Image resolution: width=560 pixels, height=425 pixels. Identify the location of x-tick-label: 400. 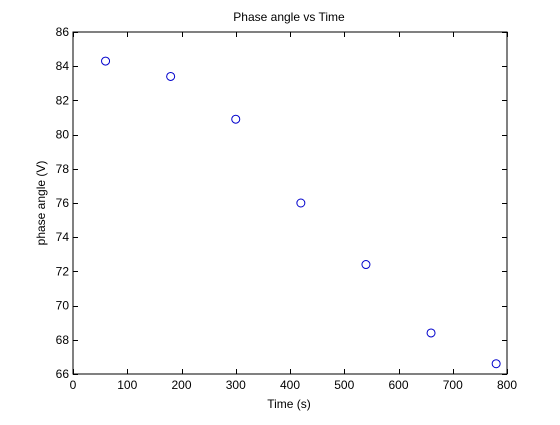
(290, 385).